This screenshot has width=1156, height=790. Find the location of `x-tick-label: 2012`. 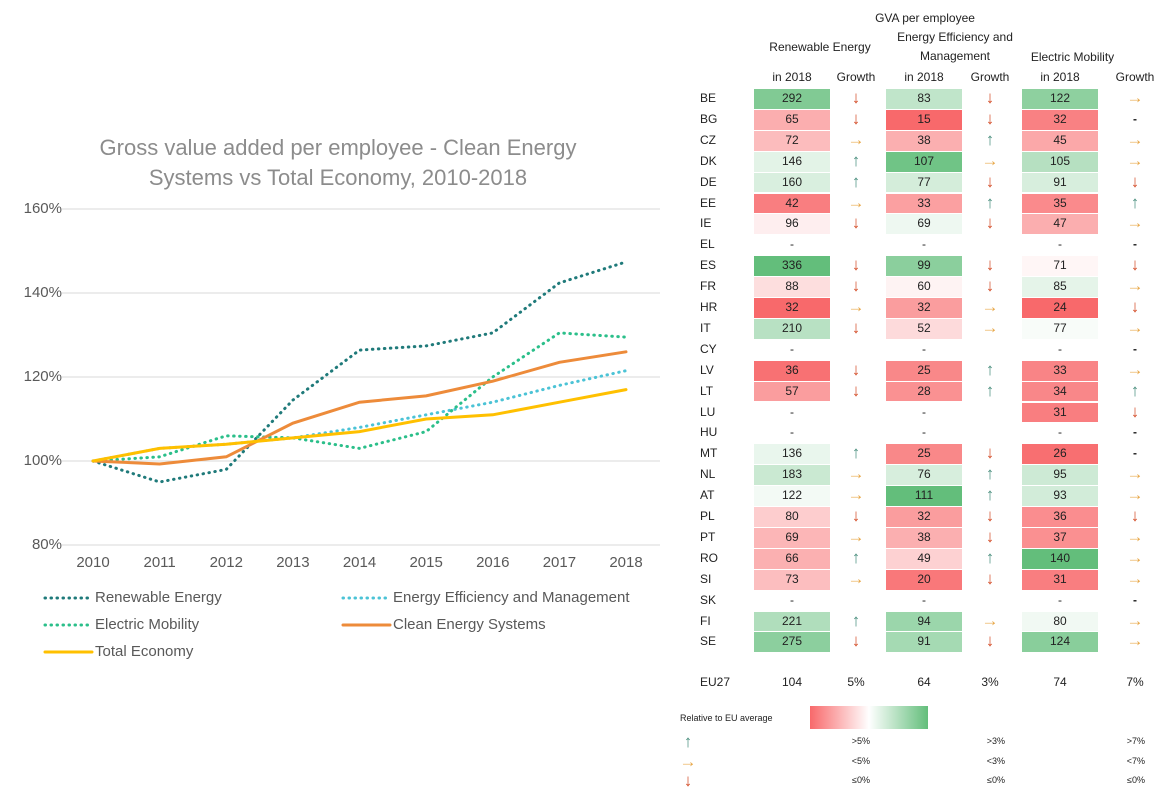

x-tick-label: 2012 is located at coordinates (226, 562).